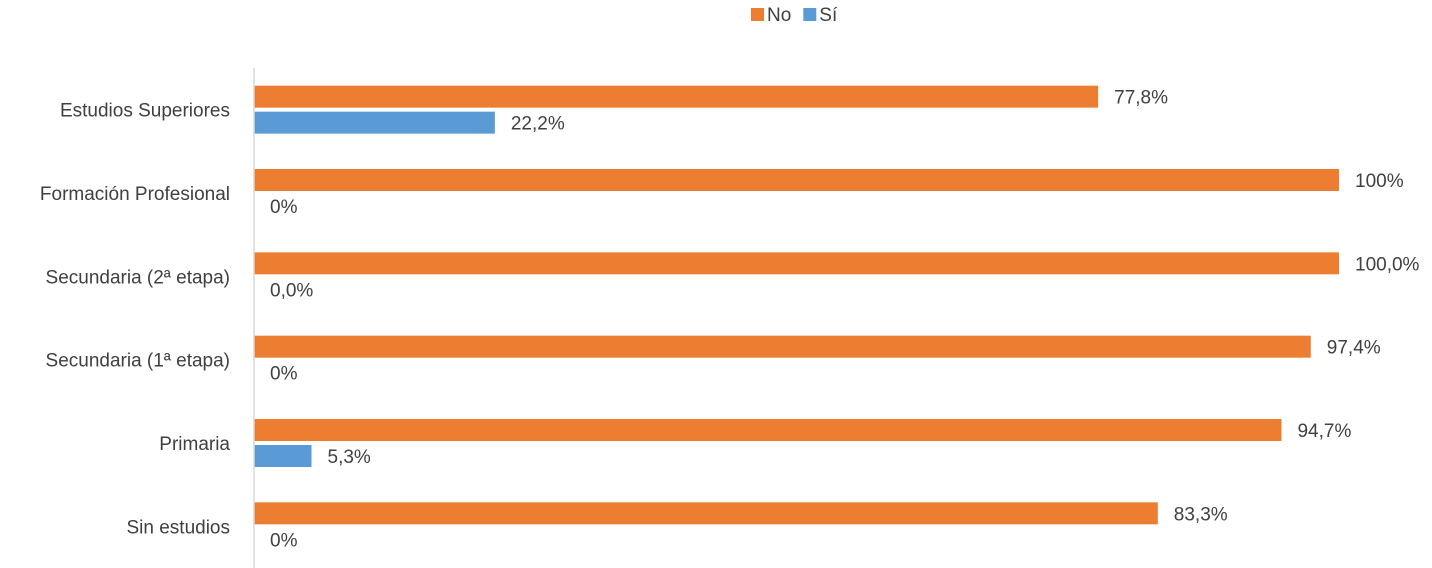 The image size is (1432, 568). What do you see at coordinates (1387, 264) in the screenshot?
I see `data-label: 100,0%` at bounding box center [1387, 264].